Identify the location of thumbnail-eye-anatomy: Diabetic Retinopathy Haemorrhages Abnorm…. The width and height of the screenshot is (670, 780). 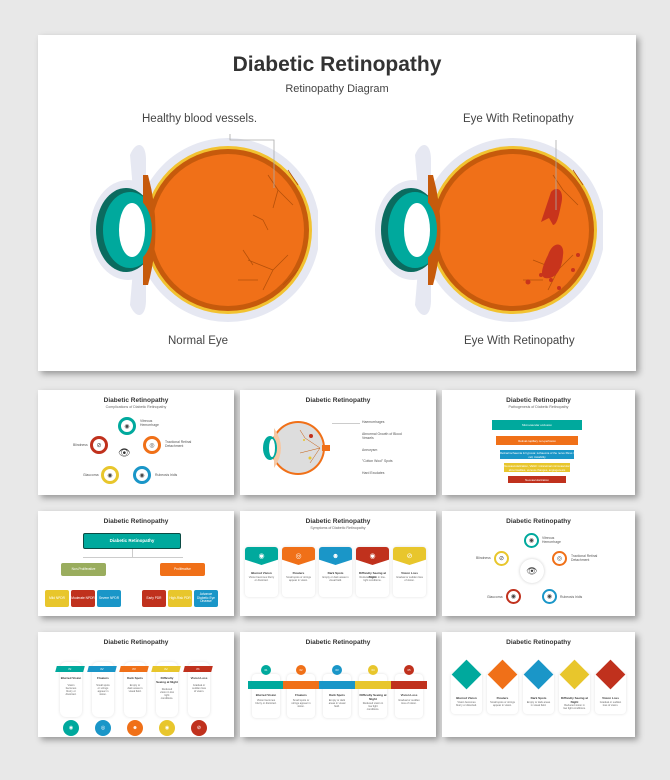
(338, 442).